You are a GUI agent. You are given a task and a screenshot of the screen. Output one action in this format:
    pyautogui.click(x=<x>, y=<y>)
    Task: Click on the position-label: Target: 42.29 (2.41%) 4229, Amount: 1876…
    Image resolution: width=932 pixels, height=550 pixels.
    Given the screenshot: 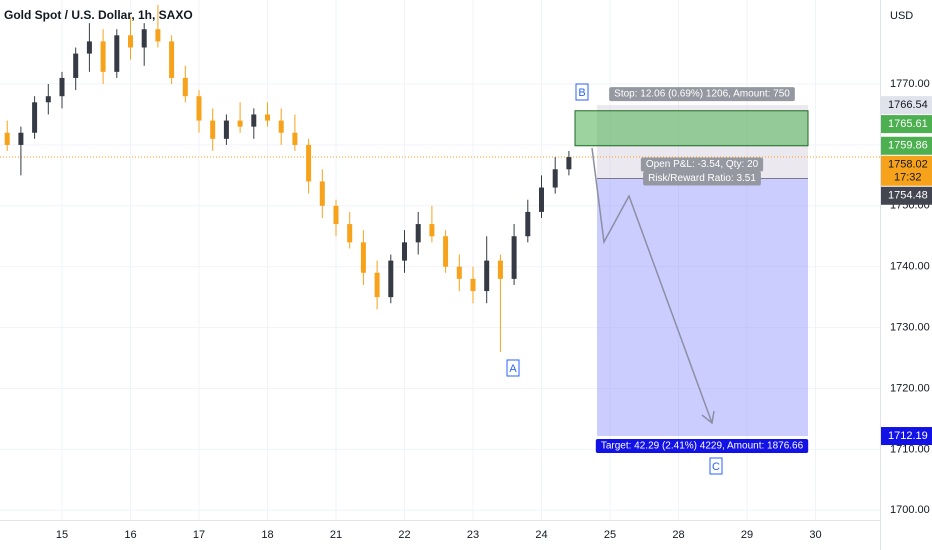 What is the action you would take?
    pyautogui.click(x=702, y=446)
    